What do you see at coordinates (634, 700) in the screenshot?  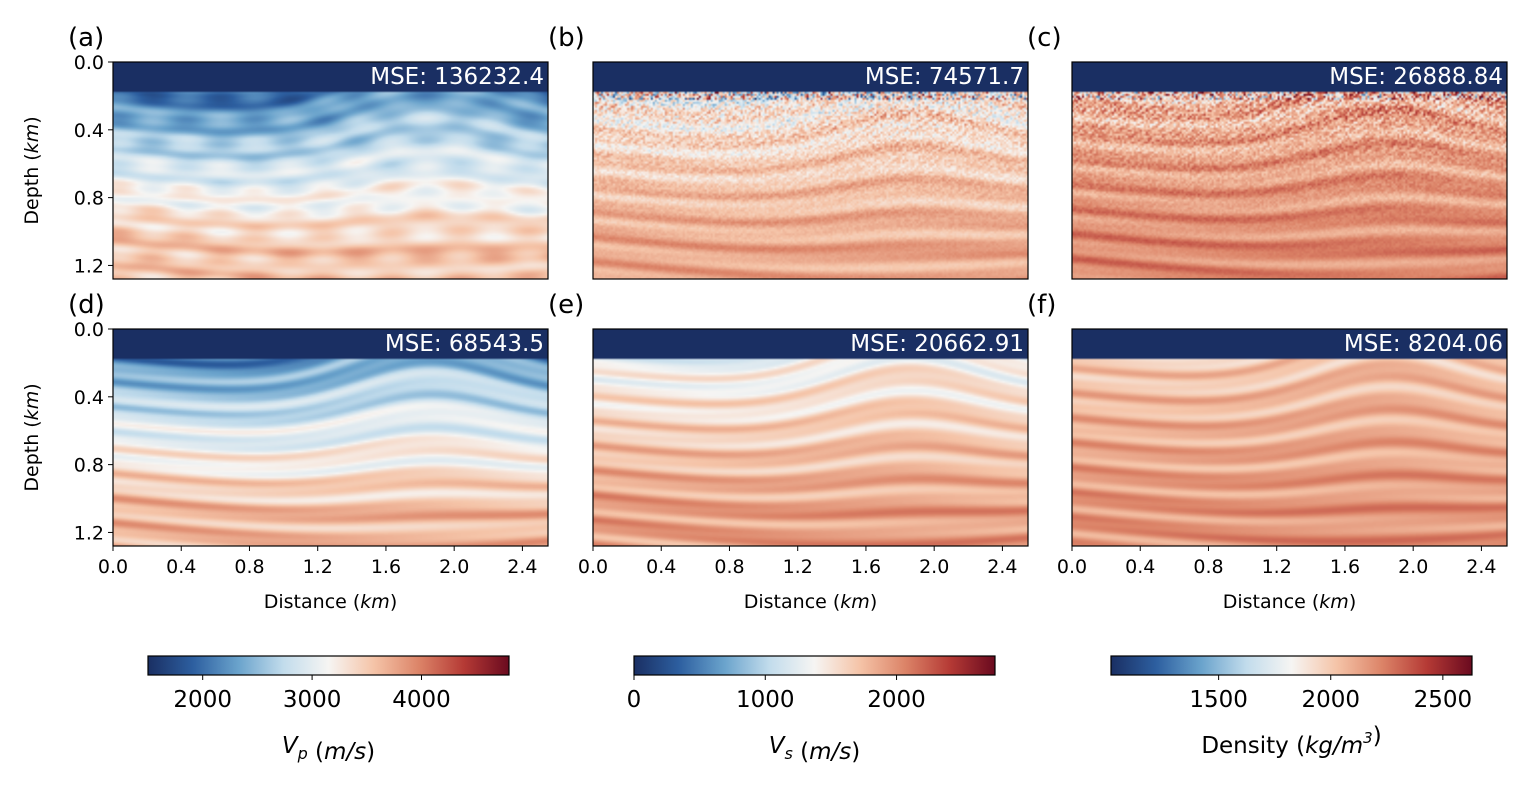 I see `colorbar-tick-label: 0` at bounding box center [634, 700].